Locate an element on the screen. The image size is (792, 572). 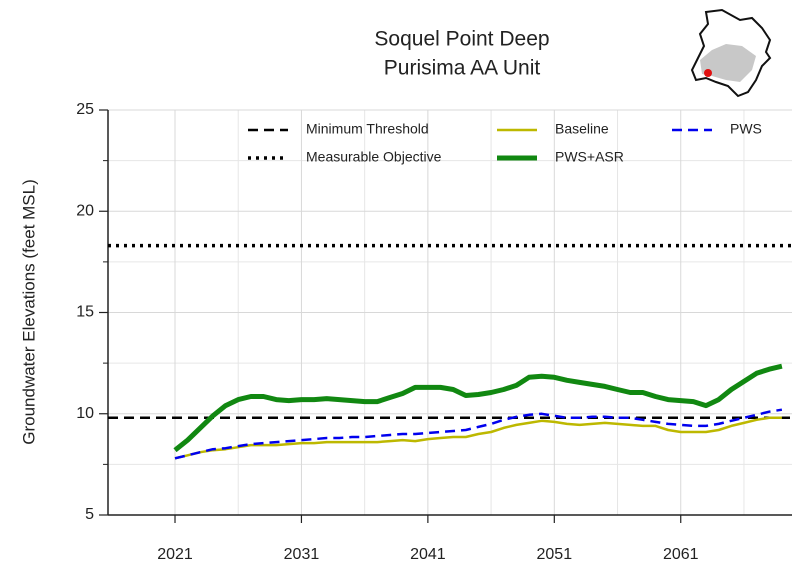
y-tick-label: 15 is located at coordinates (85, 312).